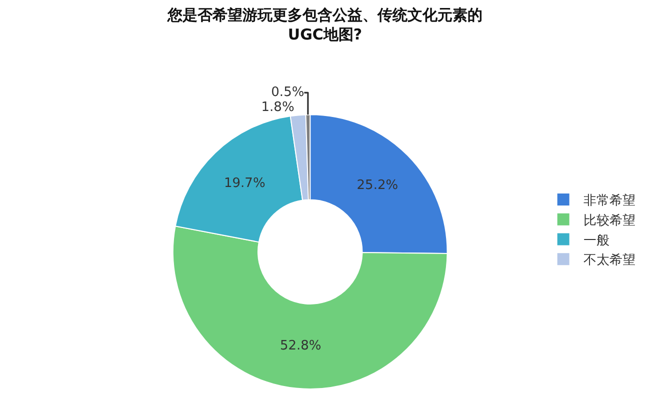  Describe the element at coordinates (245, 183) in the screenshot. I see `data-label: 19.7%` at that location.